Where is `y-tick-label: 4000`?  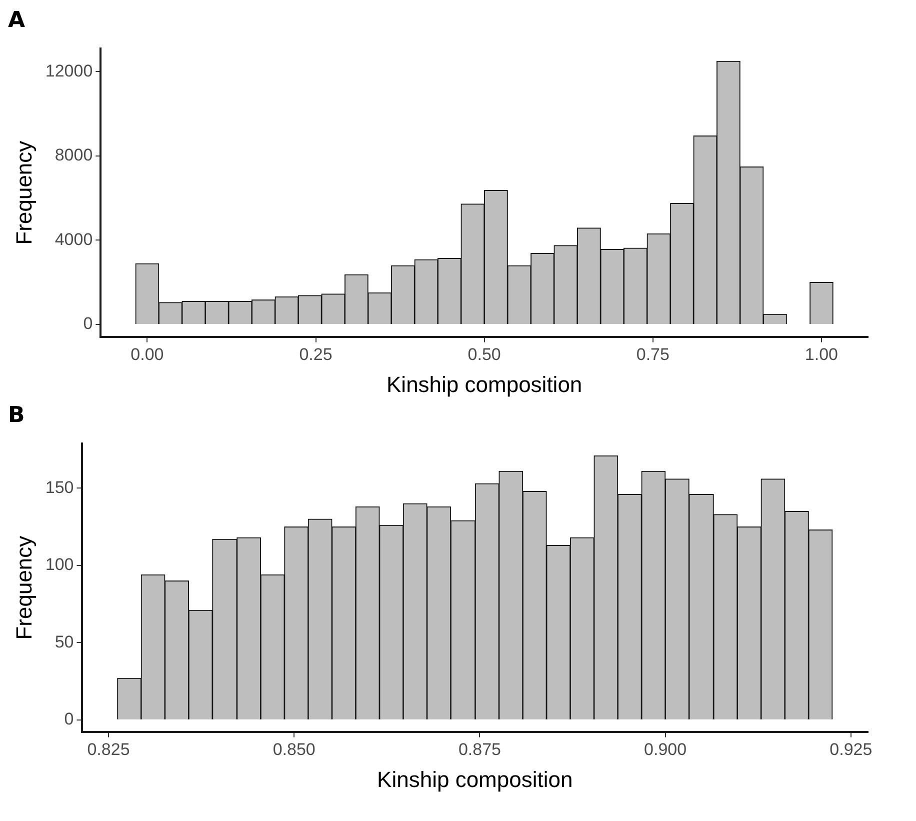
y-tick-label: 4000 is located at coordinates (73, 239).